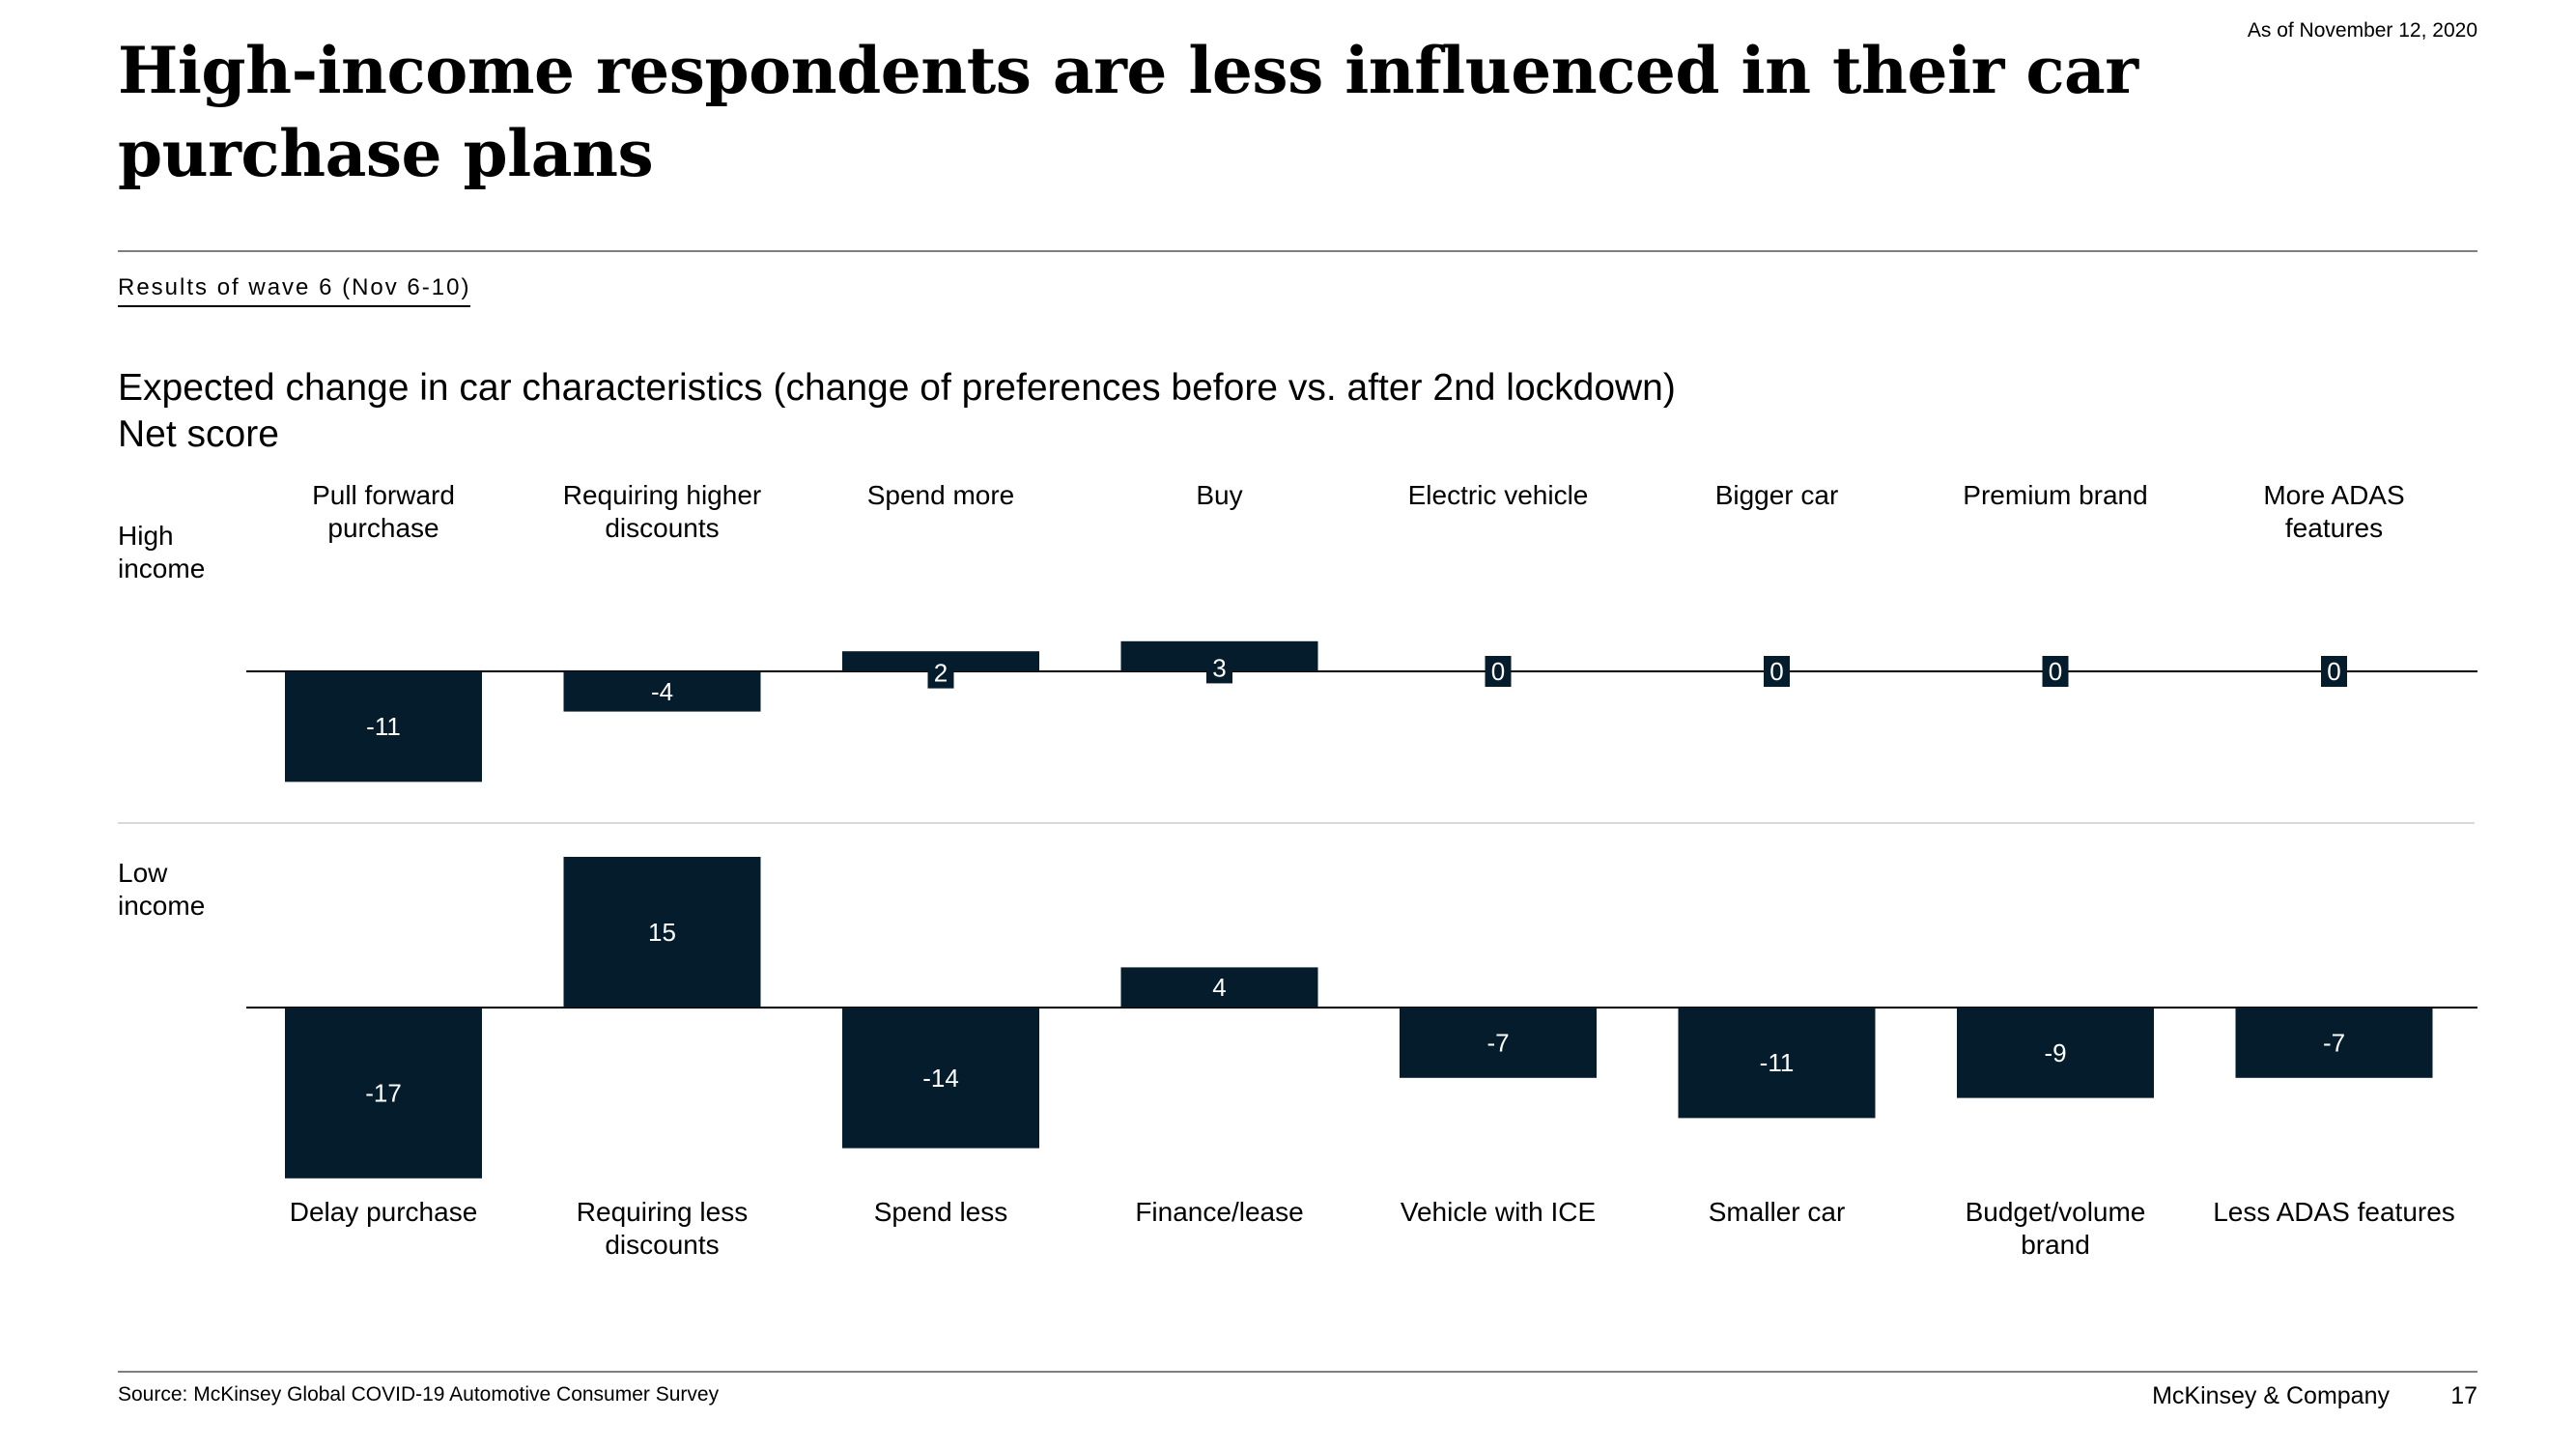 This screenshot has width=2576, height=1449. Describe the element at coordinates (2333, 495) in the screenshot. I see `category-top-line: More ADAS` at that location.